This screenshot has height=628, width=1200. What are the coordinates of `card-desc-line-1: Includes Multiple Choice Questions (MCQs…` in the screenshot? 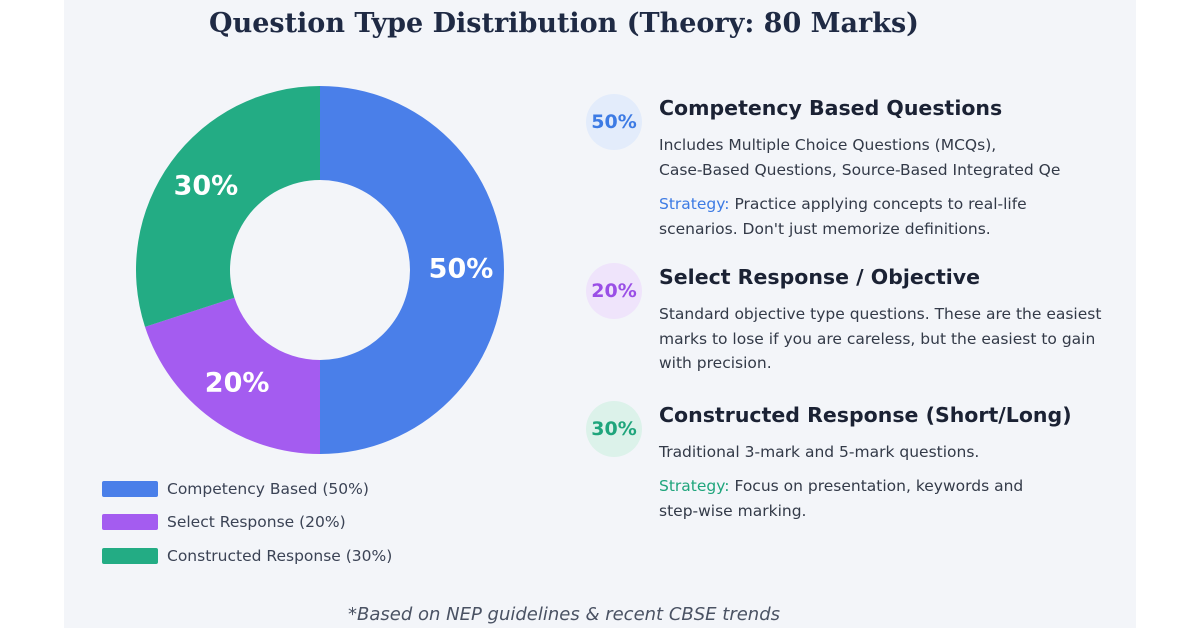 It's located at (828, 145).